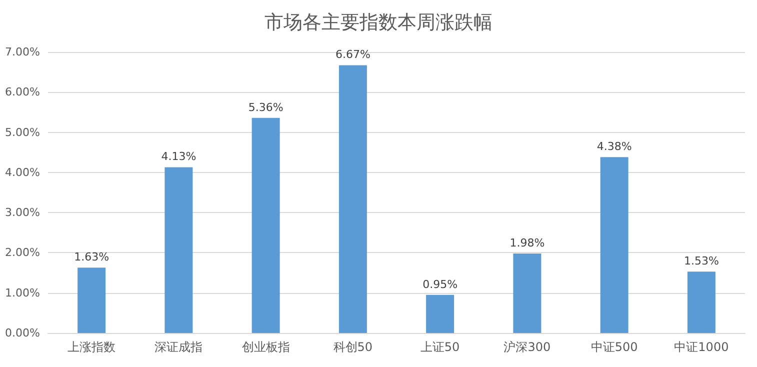  What do you see at coordinates (266, 347) in the screenshot?
I see `x-tick-label: 创业板指` at bounding box center [266, 347].